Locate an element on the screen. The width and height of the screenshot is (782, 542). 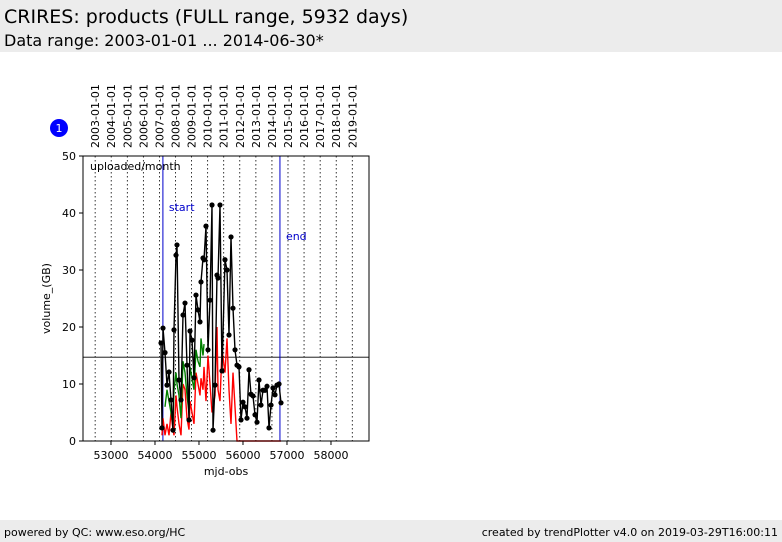
x-tick-label: 58000 is located at coordinates (330, 455).